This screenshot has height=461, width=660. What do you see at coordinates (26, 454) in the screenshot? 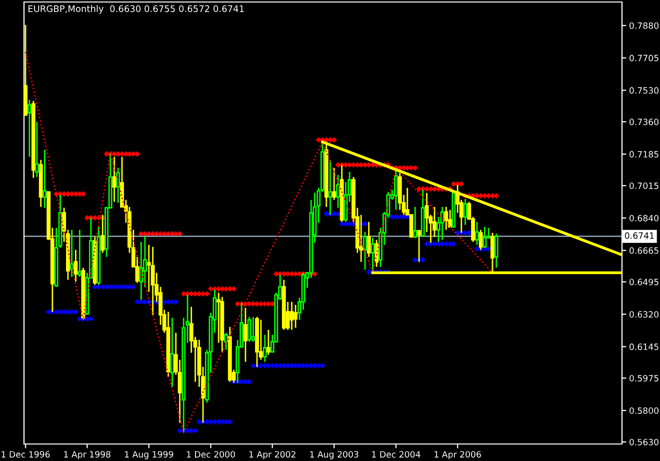
I see `x-tick-label: 1 Dec 1996` at bounding box center [26, 454].